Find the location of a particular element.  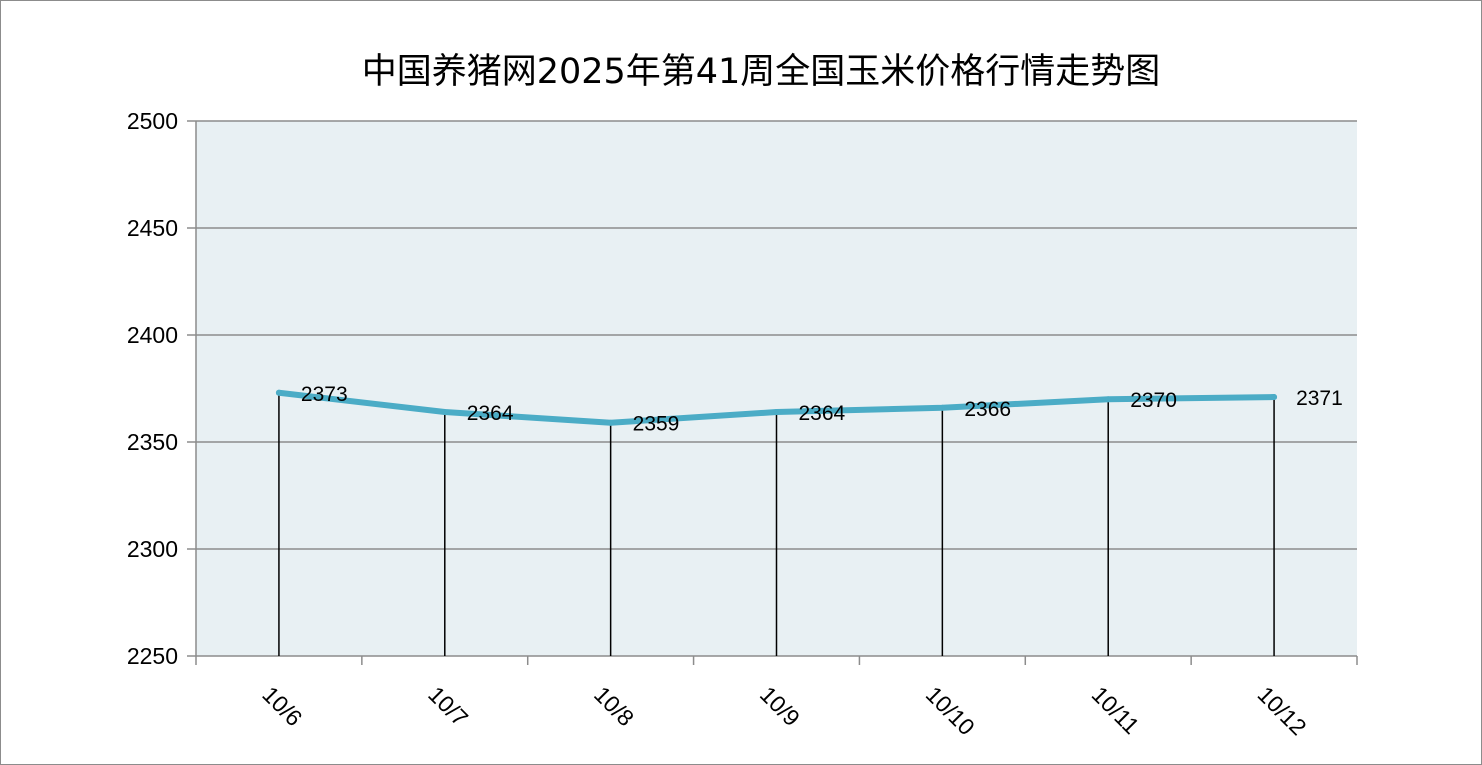

chart-title: 中国养猪网2025年第41周全国玉米价格行情走势图 is located at coordinates (761, 72).